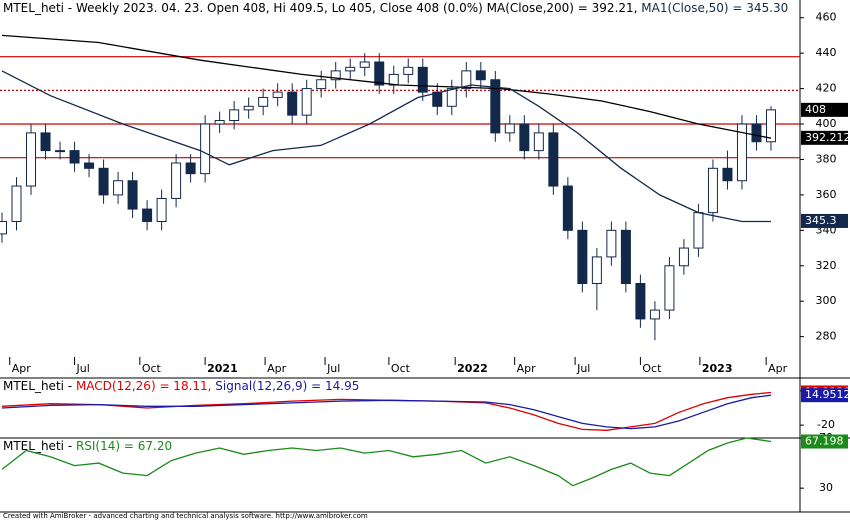 The height and width of the screenshot is (520, 850). I want to click on legend-entry: MA(Close,200) = 392.21,, so click(564, 8).